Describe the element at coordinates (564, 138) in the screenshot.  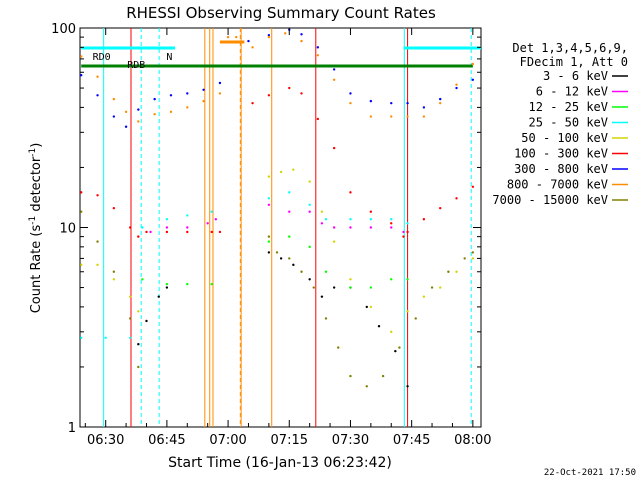
I see `legend-label-4: 50 - 100 keV` at that location.